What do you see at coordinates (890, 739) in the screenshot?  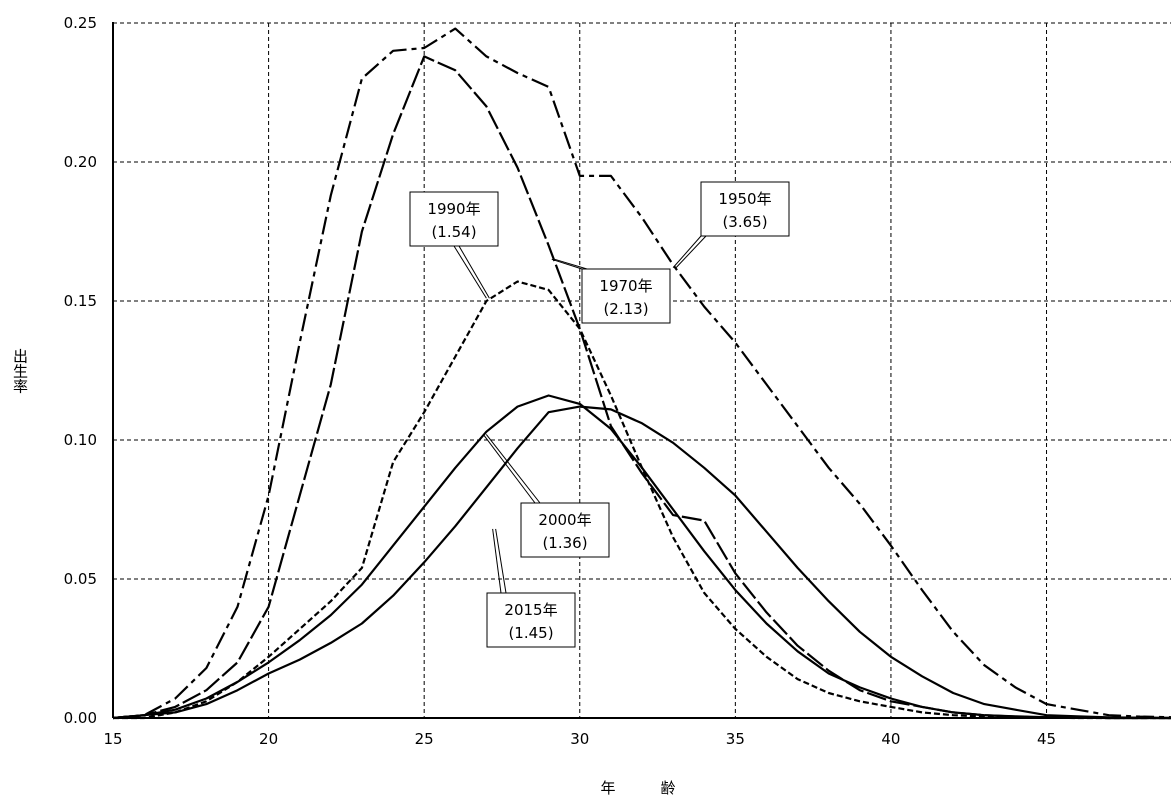 I see `x-tick-label: 40` at bounding box center [890, 739].